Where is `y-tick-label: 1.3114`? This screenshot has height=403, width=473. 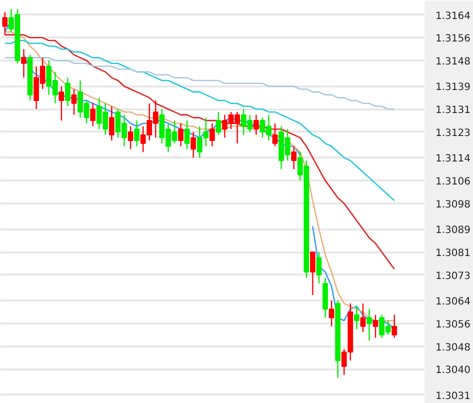
y-tick-label: 1.3114 is located at coordinates (453, 159).